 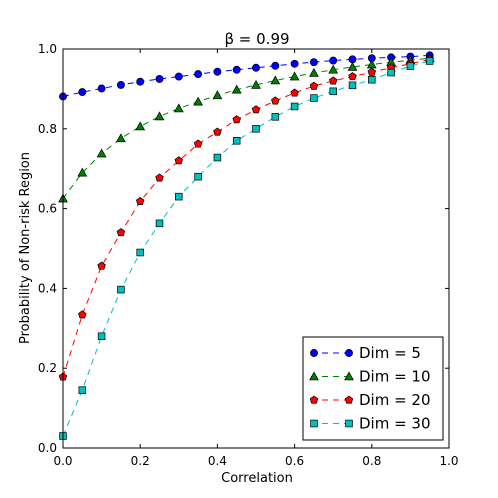 I want to click on x-tick-label-2: 0.2, so click(x=140, y=461).